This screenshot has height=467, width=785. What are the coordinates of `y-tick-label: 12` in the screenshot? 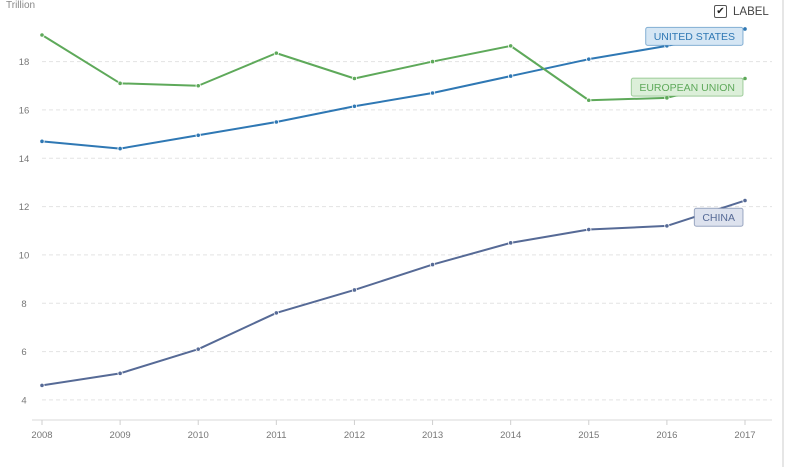 It's located at (24, 207).